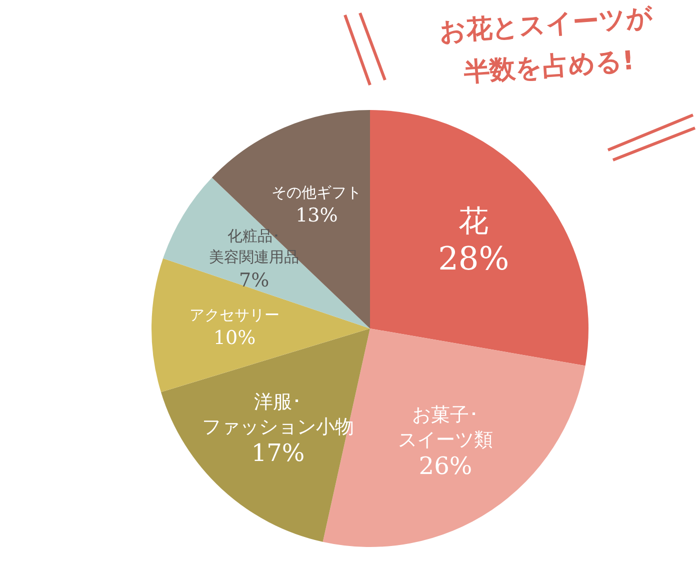 The height and width of the screenshot is (577, 700). What do you see at coordinates (474, 259) in the screenshot?
I see `data-label: 28%` at bounding box center [474, 259].